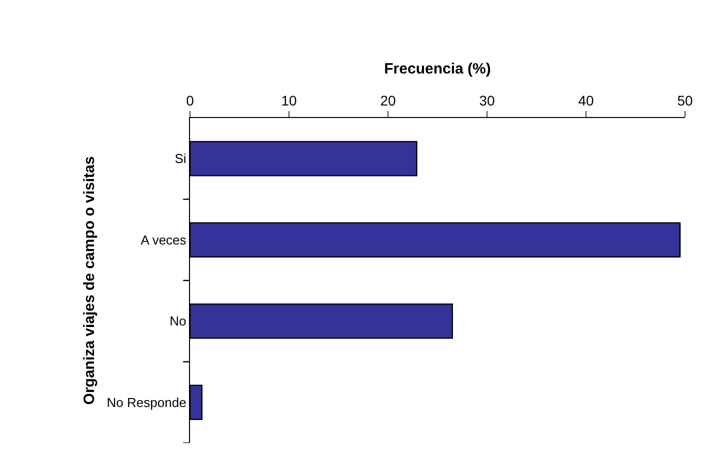  What do you see at coordinates (487, 100) in the screenshot?
I see `x-tick-label: 30` at bounding box center [487, 100].